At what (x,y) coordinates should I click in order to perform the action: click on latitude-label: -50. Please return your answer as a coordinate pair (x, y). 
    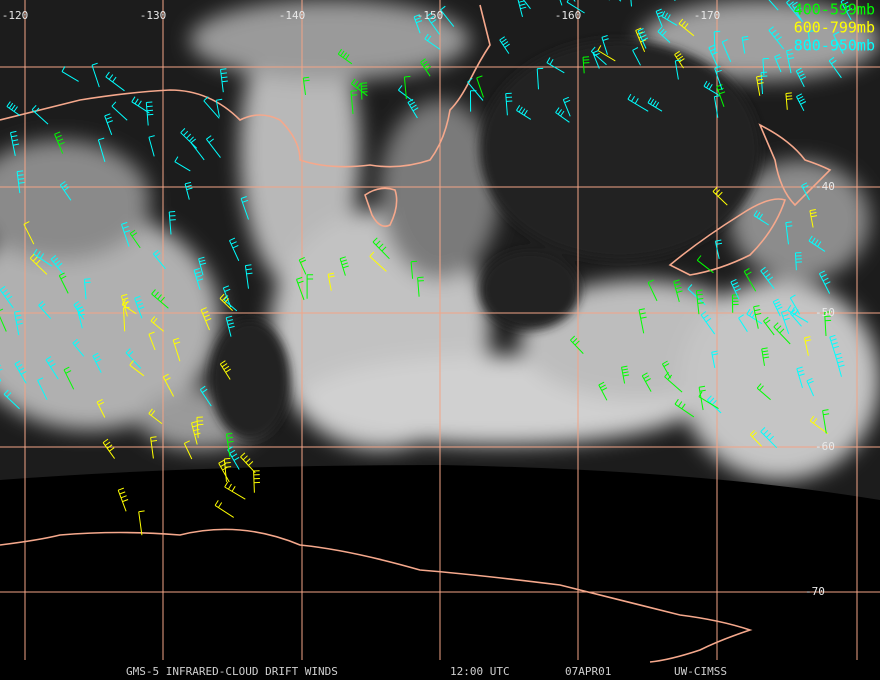
    Looking at the image, I should click on (825, 312).